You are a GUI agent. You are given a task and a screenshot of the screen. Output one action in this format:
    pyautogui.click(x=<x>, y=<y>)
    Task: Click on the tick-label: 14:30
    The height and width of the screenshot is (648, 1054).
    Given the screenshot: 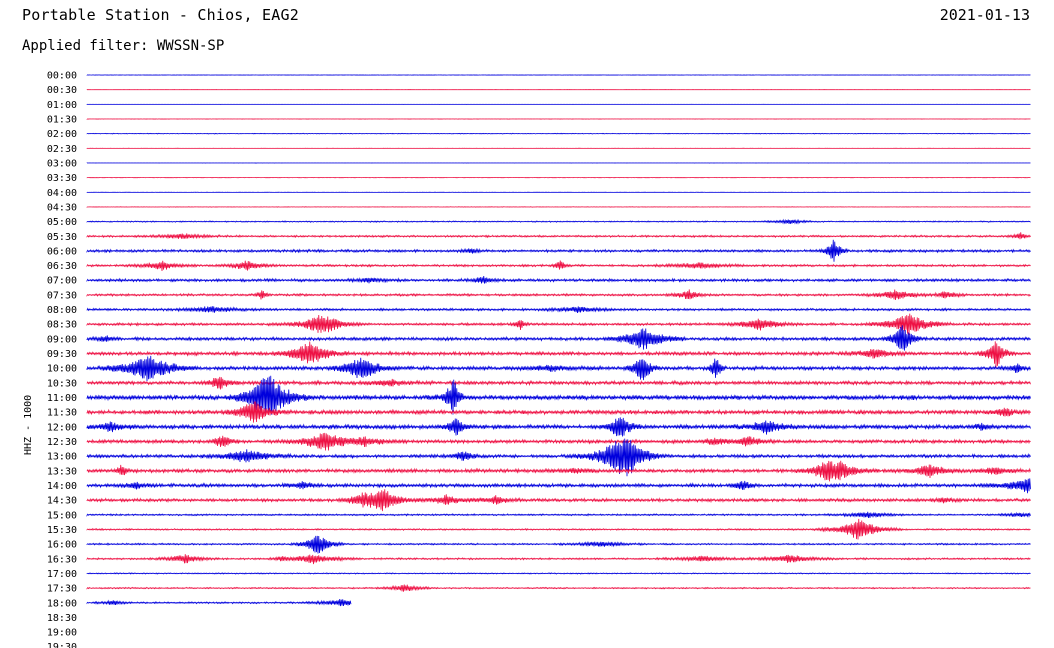 What is the action you would take?
    pyautogui.click(x=62, y=501)
    